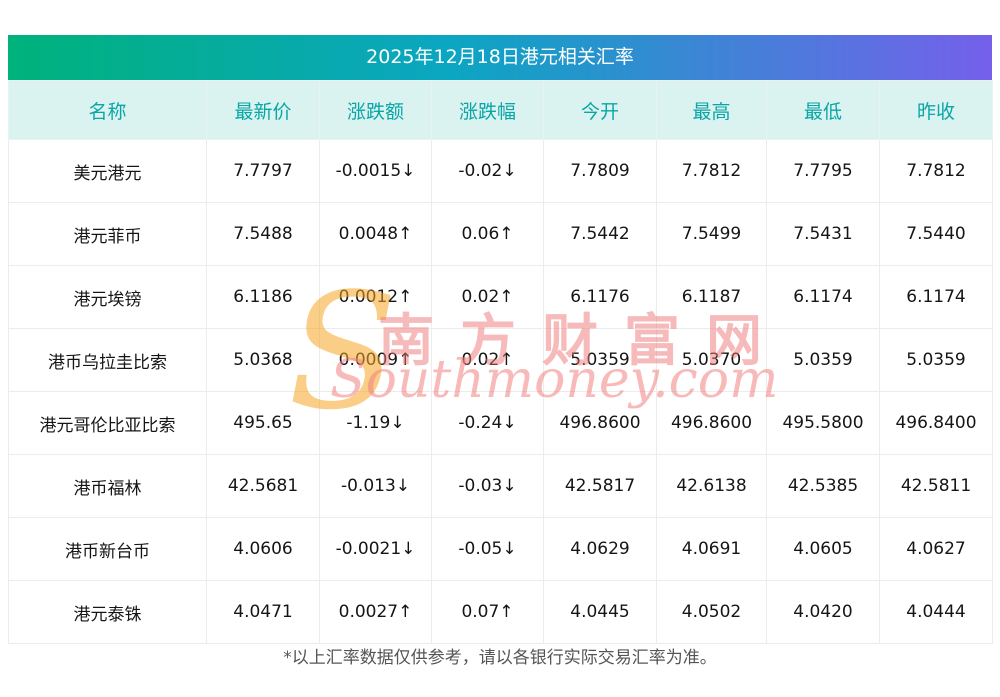 The width and height of the screenshot is (1000, 697). Describe the element at coordinates (487, 110) in the screenshot. I see `column-header-pct: 涨跌幅` at that location.